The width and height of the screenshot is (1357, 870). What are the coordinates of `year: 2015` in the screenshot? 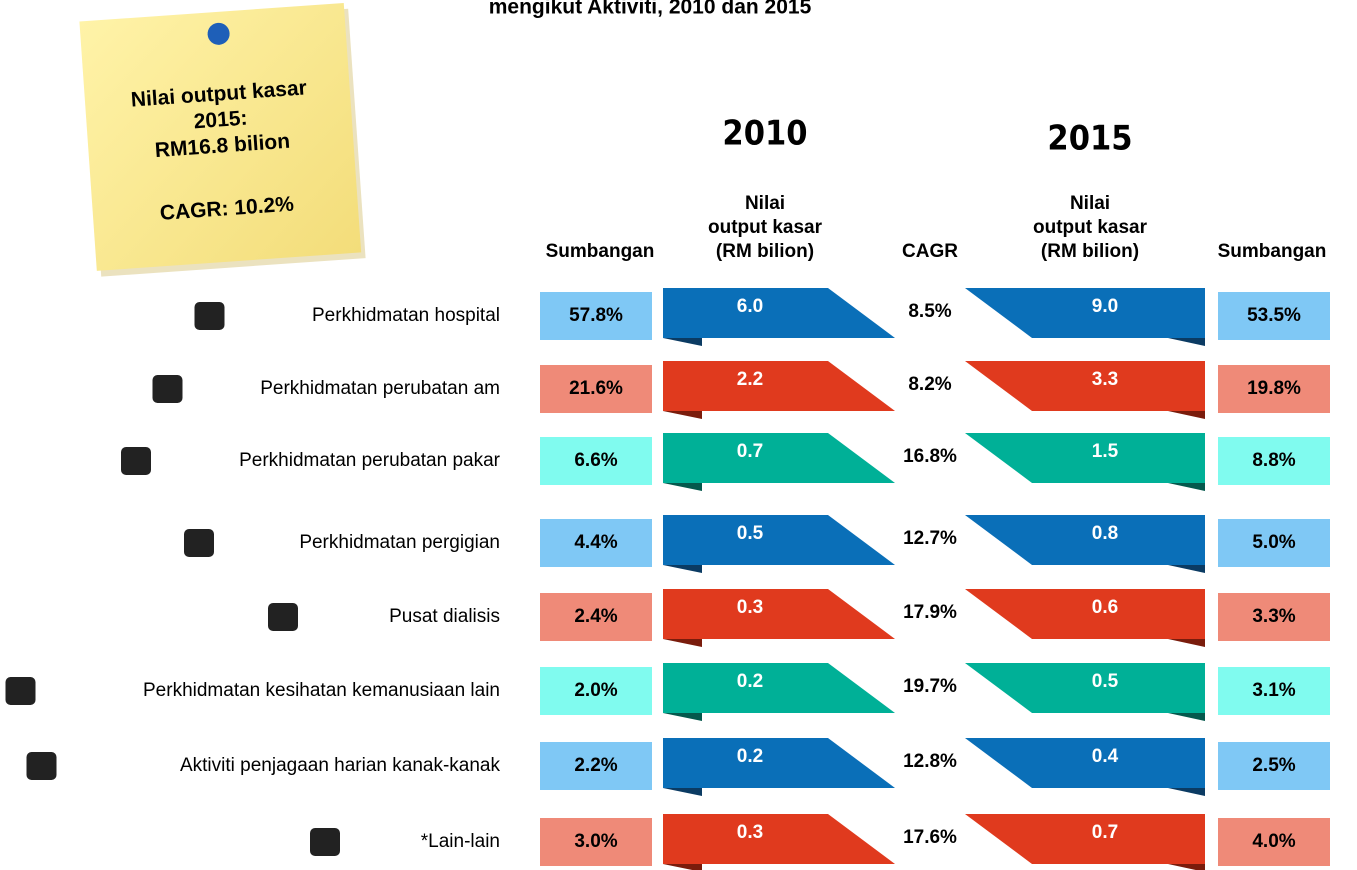 It's located at (1089, 139).